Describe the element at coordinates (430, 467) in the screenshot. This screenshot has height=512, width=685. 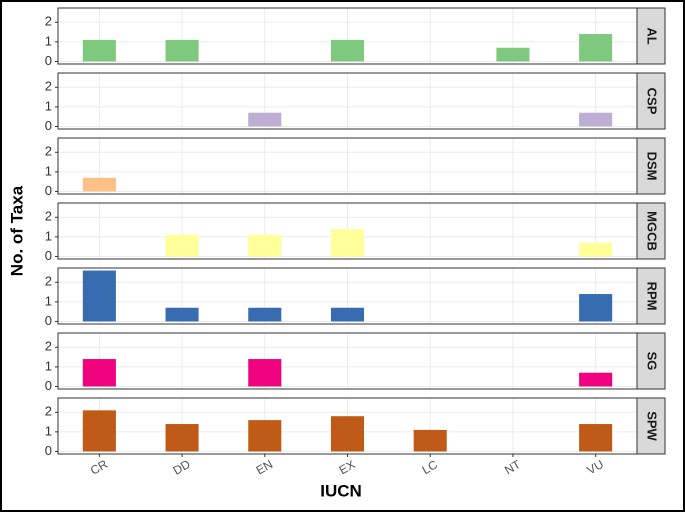
I see `x-tick-label: LC` at that location.